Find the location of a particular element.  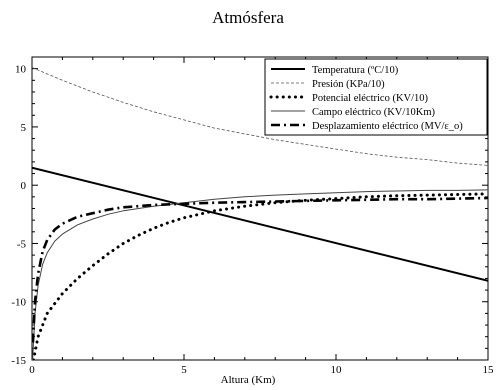

chart-title: Atmósfera is located at coordinates (248, 17).